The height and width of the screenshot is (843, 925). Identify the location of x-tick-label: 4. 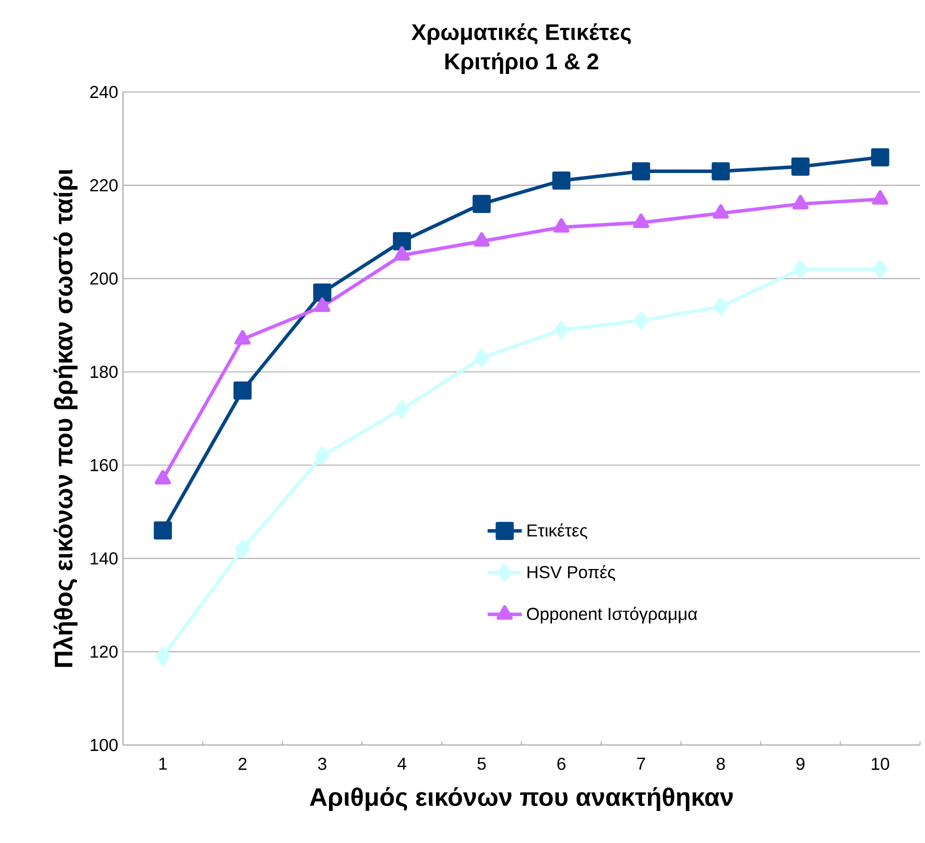
(402, 764).